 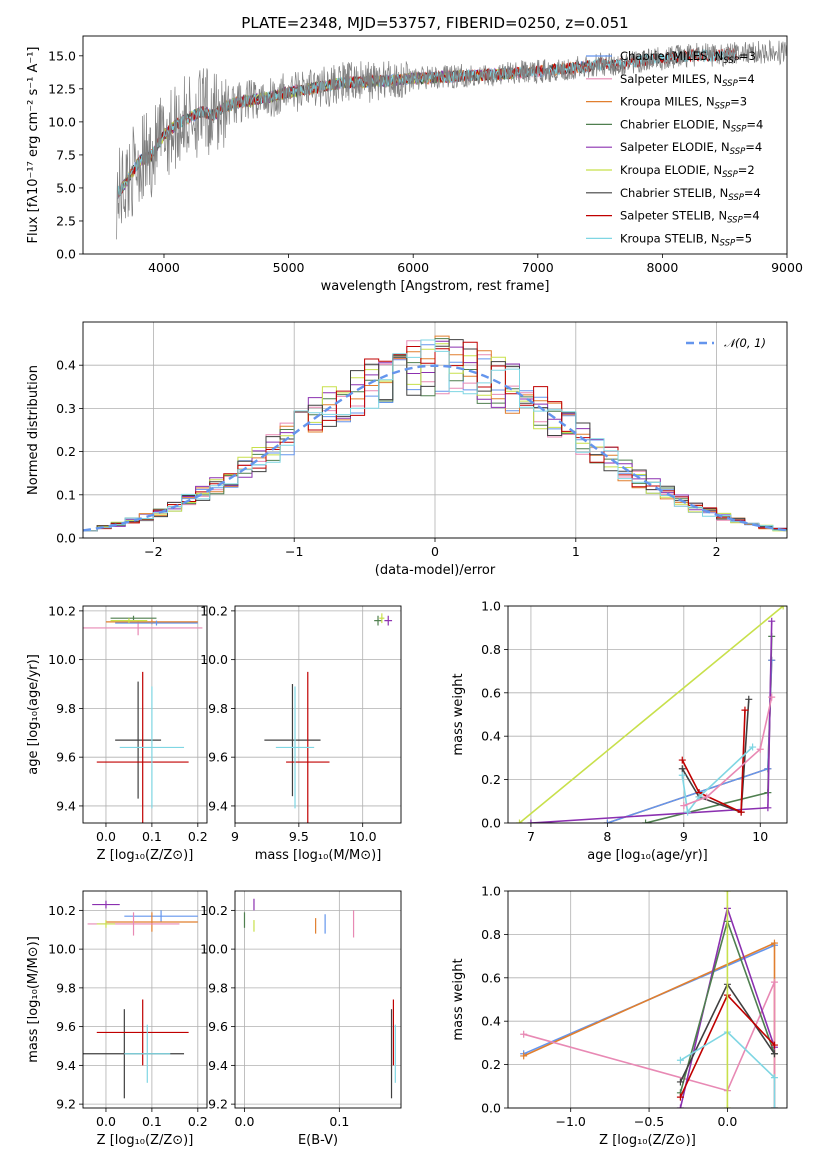 I want to click on plot-area-mass-vs-Z, so click(x=140, y=999).